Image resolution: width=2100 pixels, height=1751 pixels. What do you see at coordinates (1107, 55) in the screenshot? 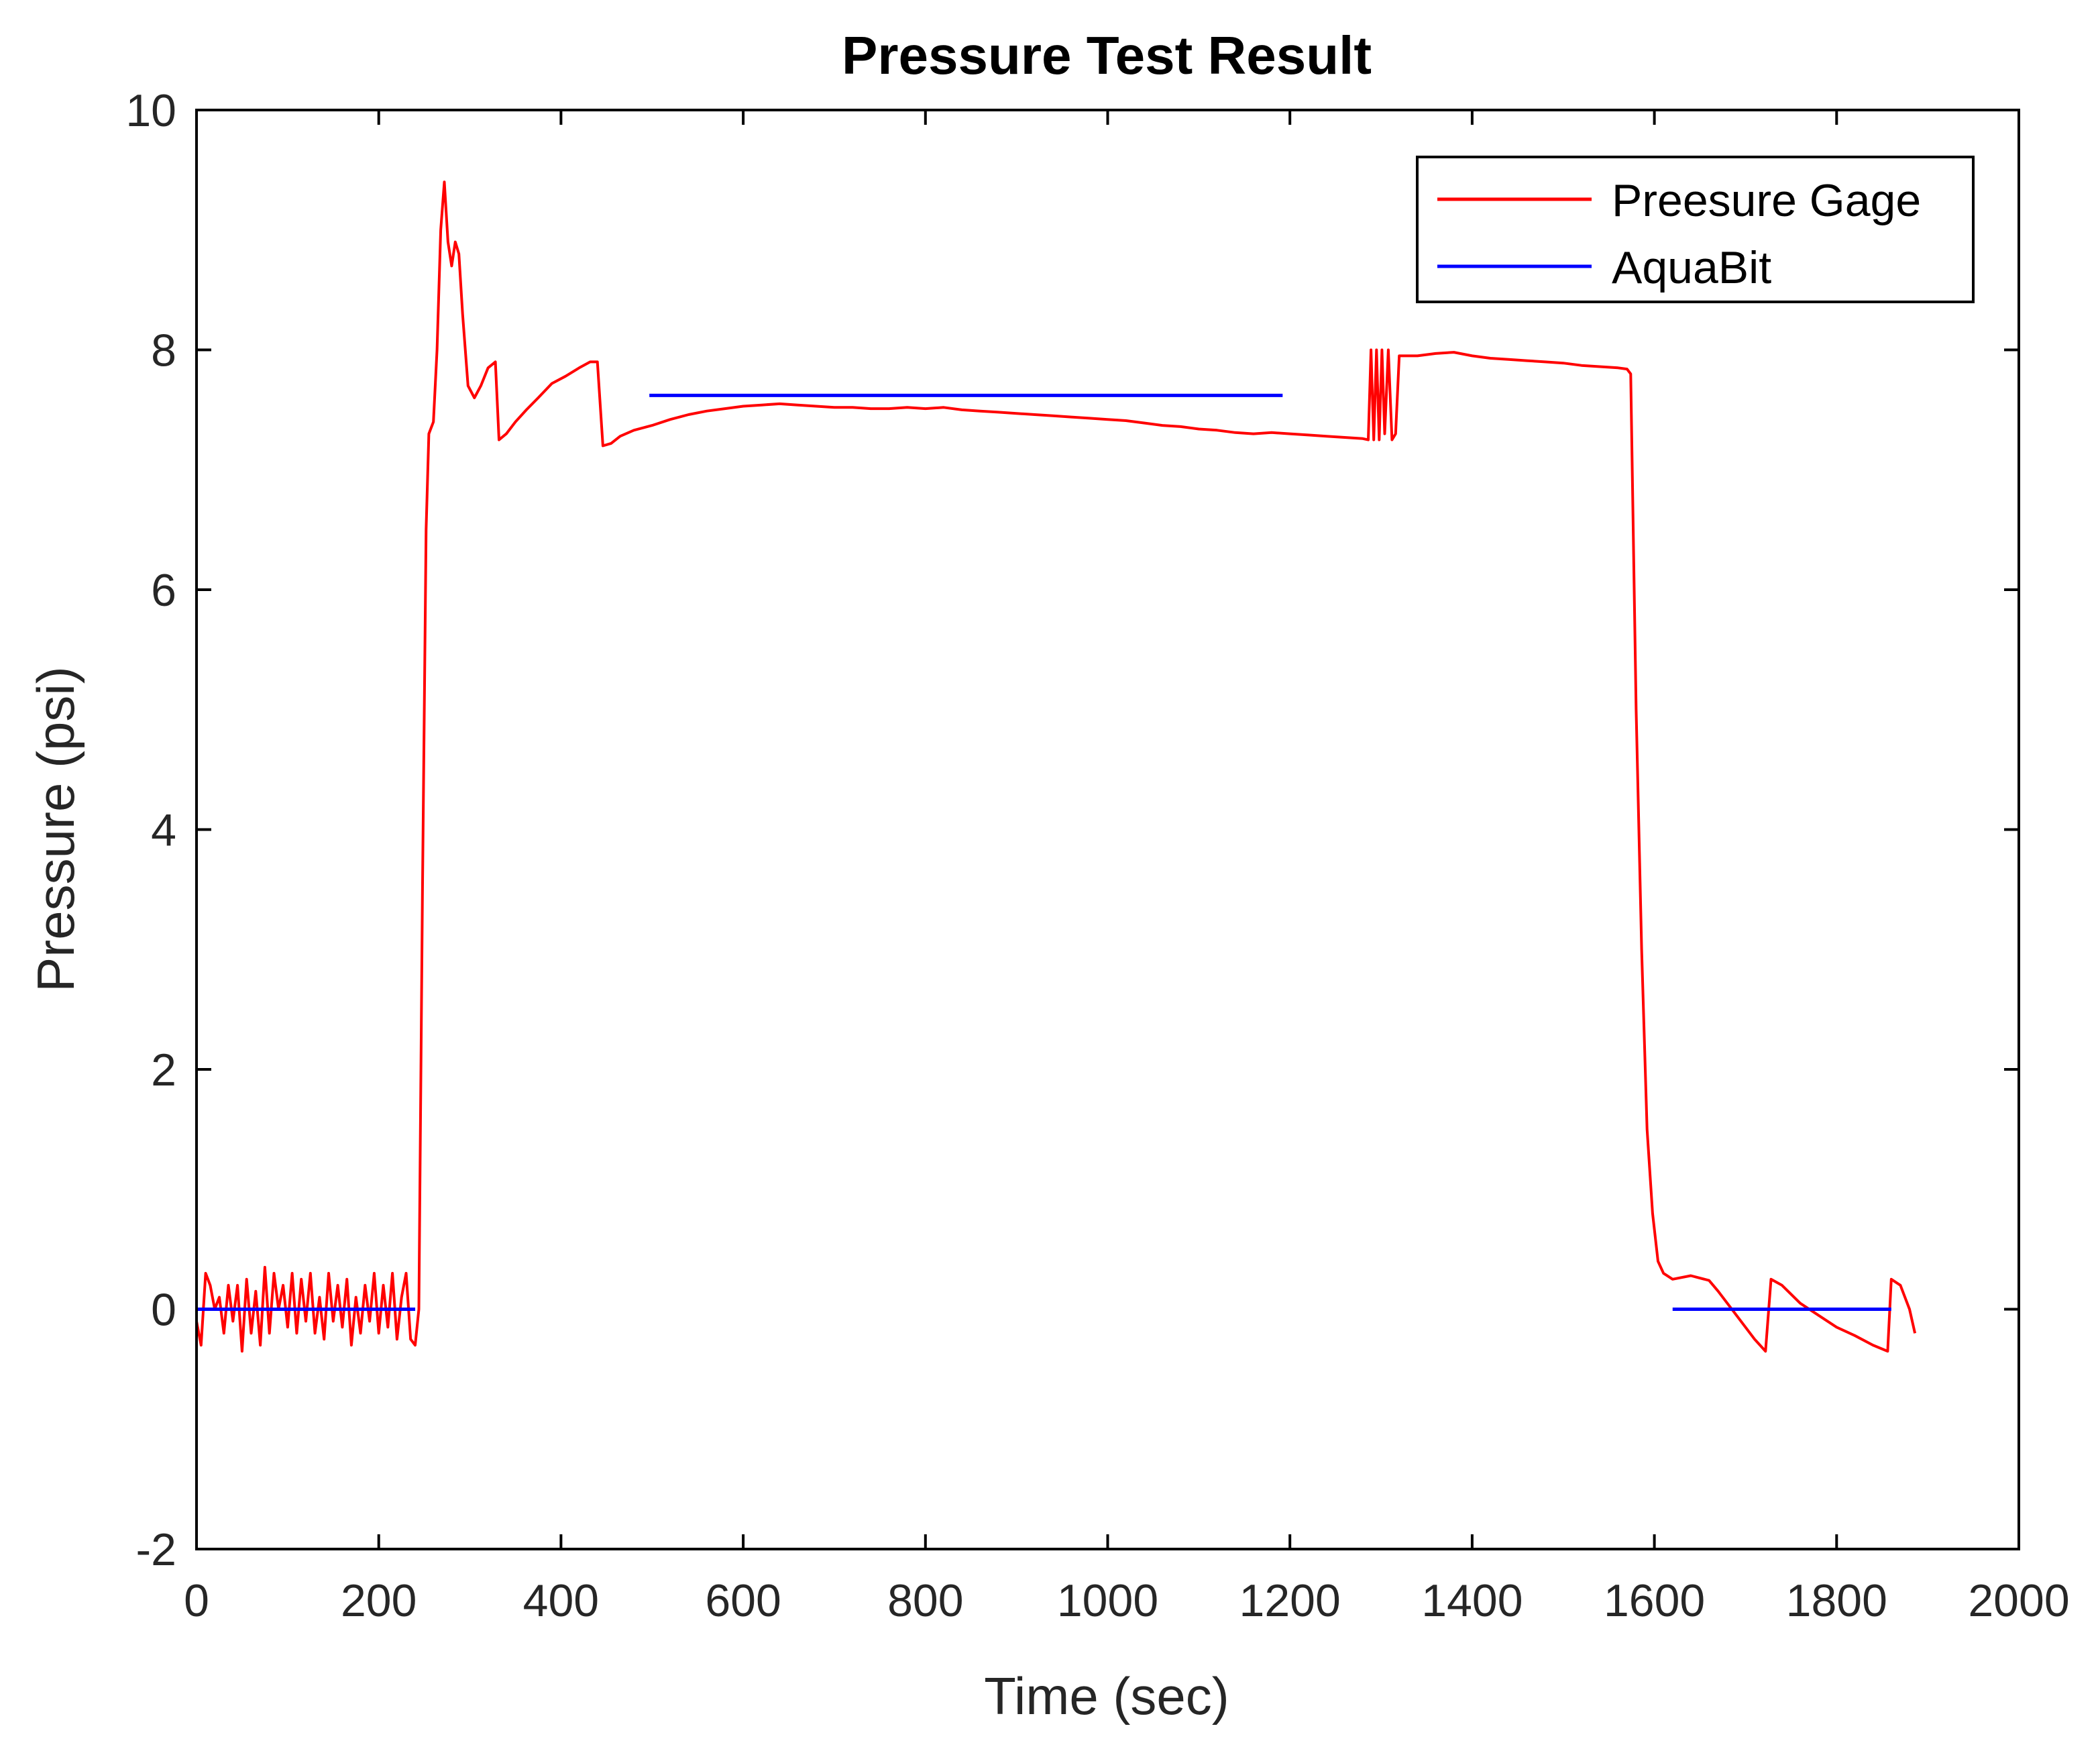
I see `chart-title: Pressure Test Result` at bounding box center [1107, 55].